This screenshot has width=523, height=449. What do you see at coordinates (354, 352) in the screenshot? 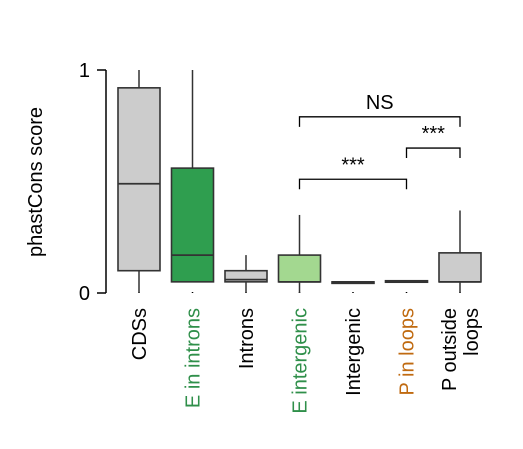
I see `category-label: Intergenic` at bounding box center [354, 352].